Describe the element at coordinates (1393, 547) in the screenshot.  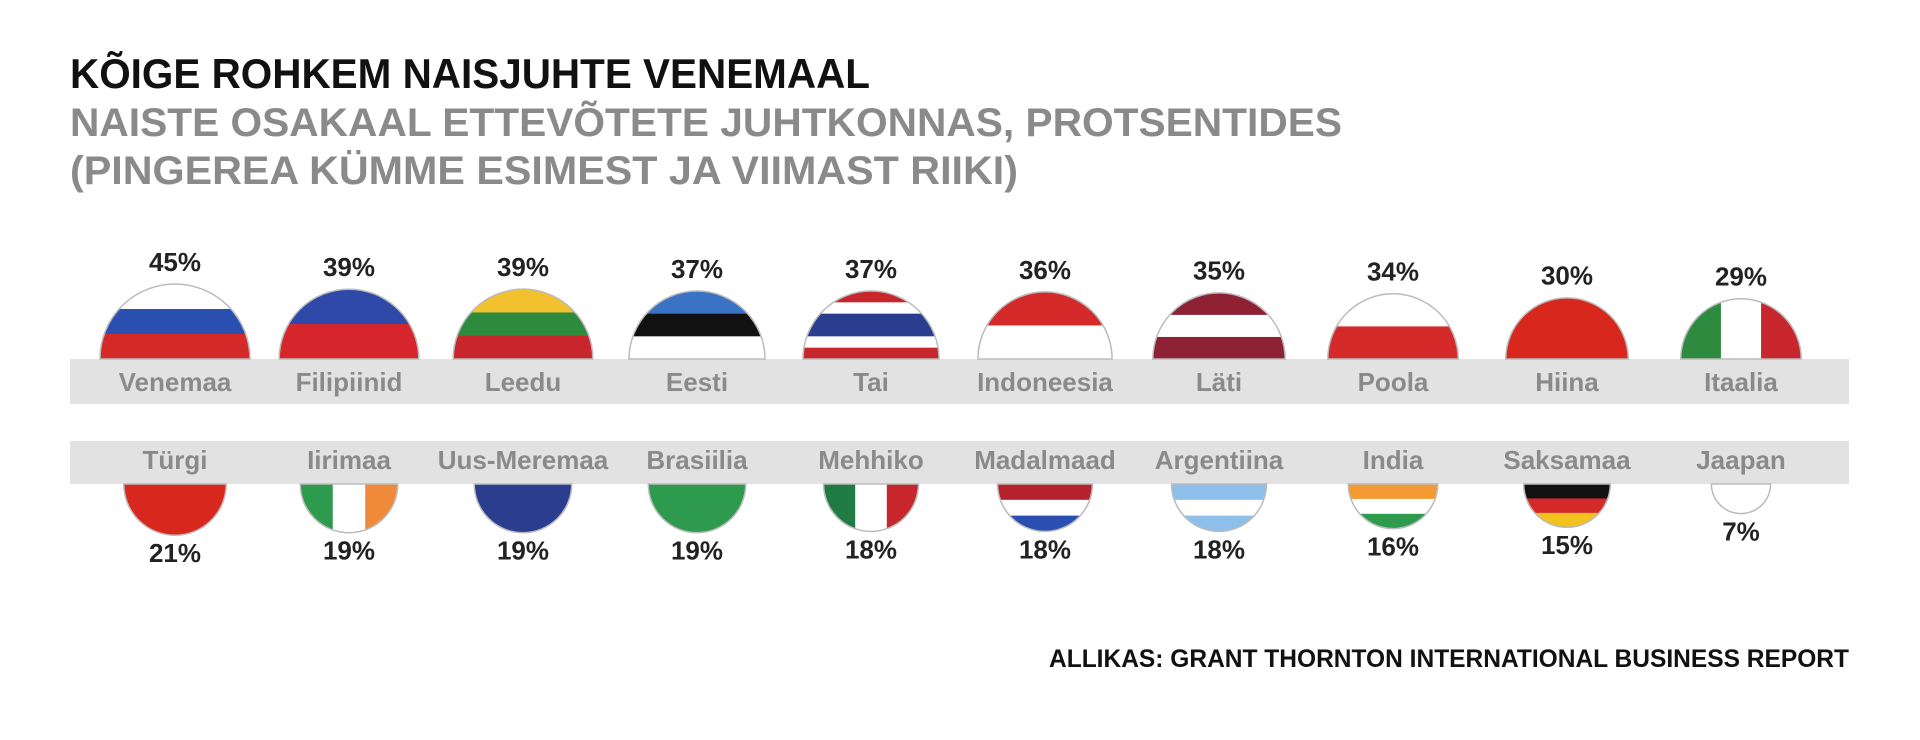
I see `value-label: 16%` at that location.